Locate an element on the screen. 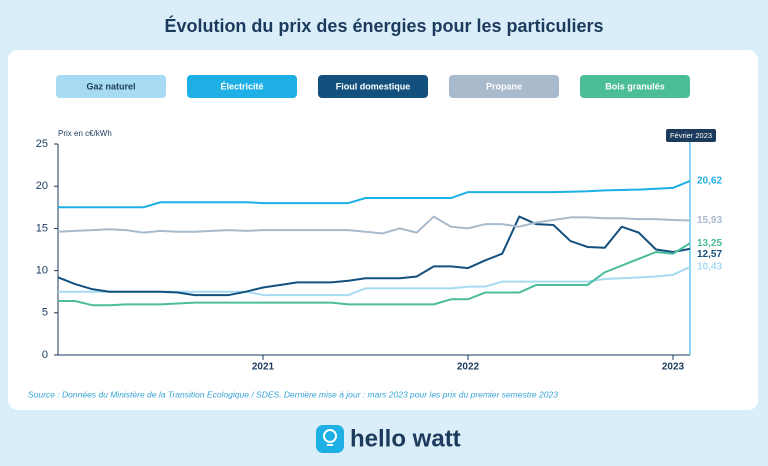 Image resolution: width=768 pixels, height=466 pixels. end-label: 20,62 is located at coordinates (709, 181).